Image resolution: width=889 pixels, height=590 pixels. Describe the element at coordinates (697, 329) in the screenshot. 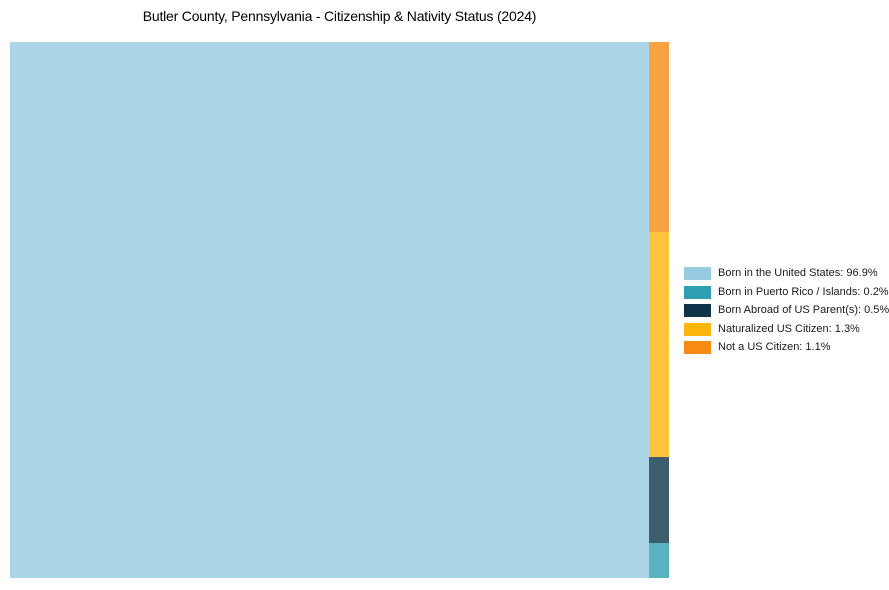

I see `legend-swatch-naturalized-us-citizen` at that location.